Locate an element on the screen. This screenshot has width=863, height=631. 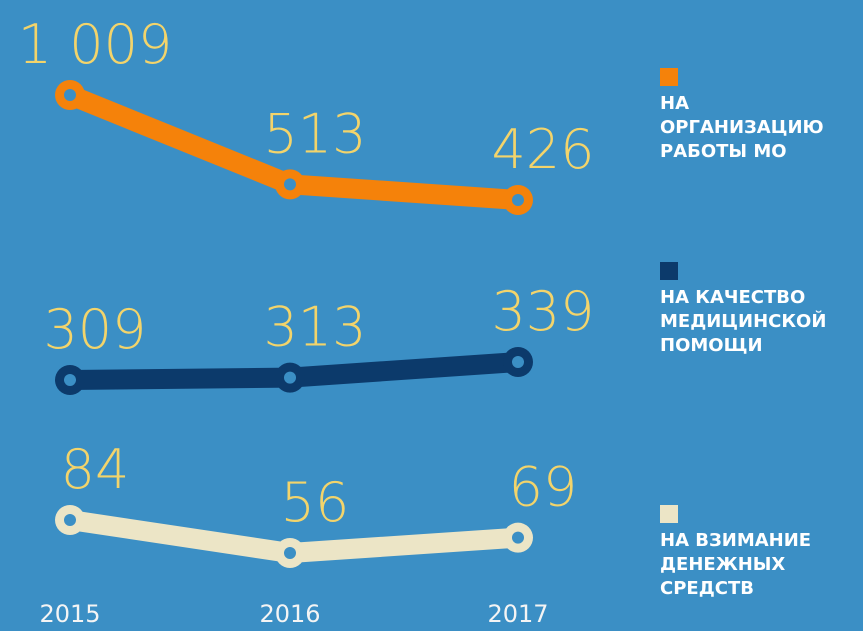
data-label: 313 is located at coordinates (314, 327).